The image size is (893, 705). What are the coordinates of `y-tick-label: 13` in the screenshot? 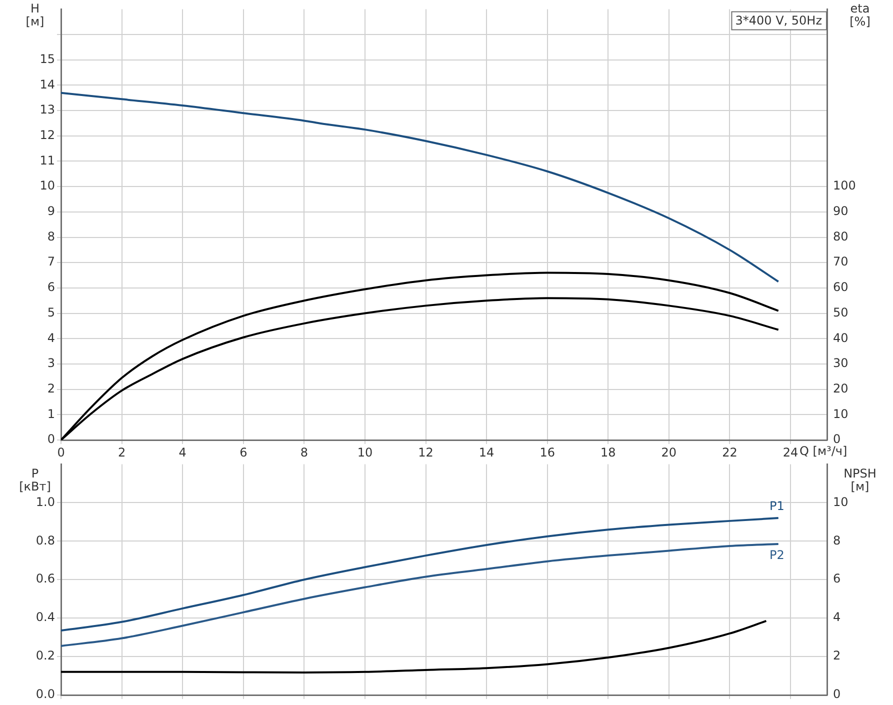 It's located at (47, 109).